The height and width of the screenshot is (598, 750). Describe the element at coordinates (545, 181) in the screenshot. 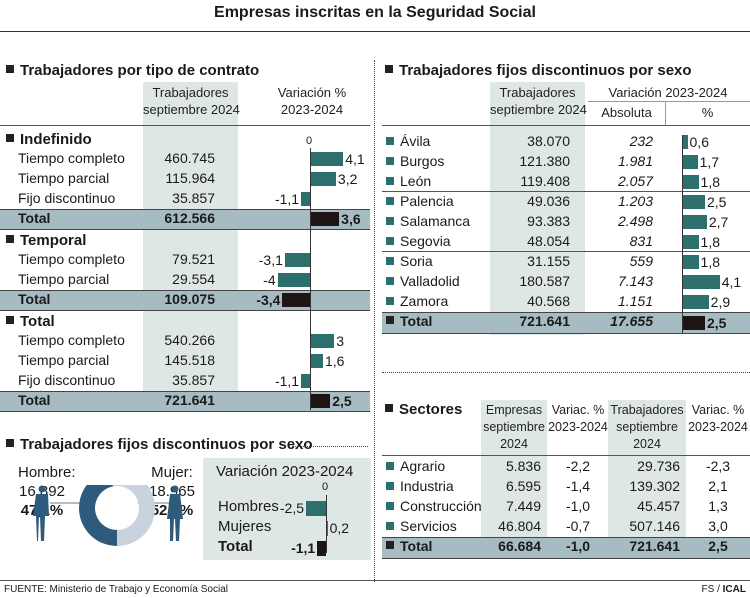

I see `province-value: 119.408` at that location.